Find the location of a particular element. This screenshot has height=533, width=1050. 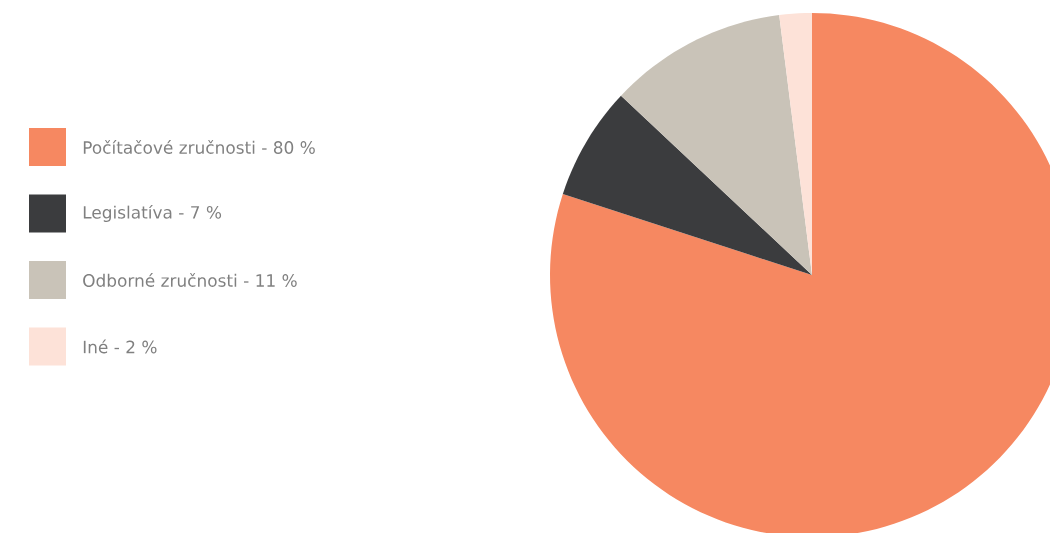

legend-label: Odborné zručnosti - 11 % is located at coordinates (190, 280).